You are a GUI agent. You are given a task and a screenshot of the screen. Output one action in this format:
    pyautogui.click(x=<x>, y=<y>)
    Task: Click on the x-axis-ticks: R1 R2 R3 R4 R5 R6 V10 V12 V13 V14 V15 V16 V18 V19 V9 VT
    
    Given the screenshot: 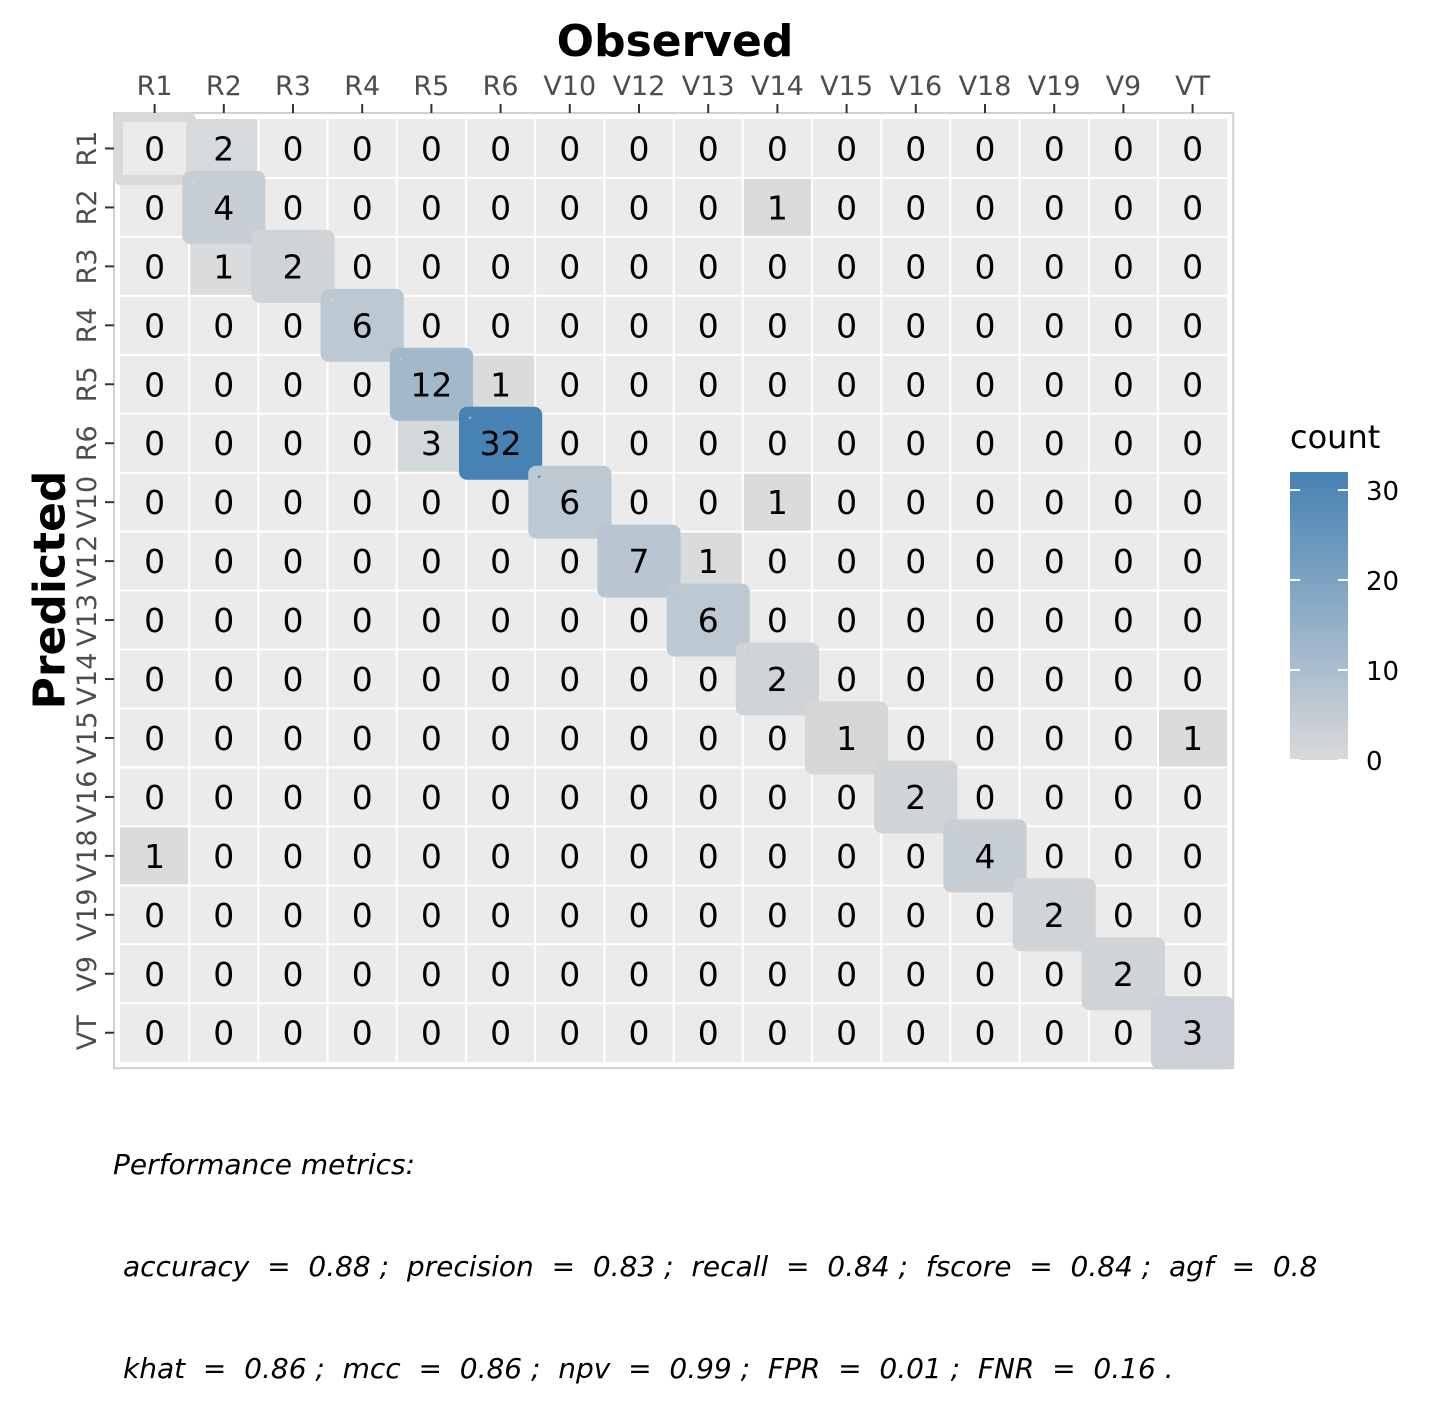 What is the action you would take?
    pyautogui.click(x=674, y=92)
    